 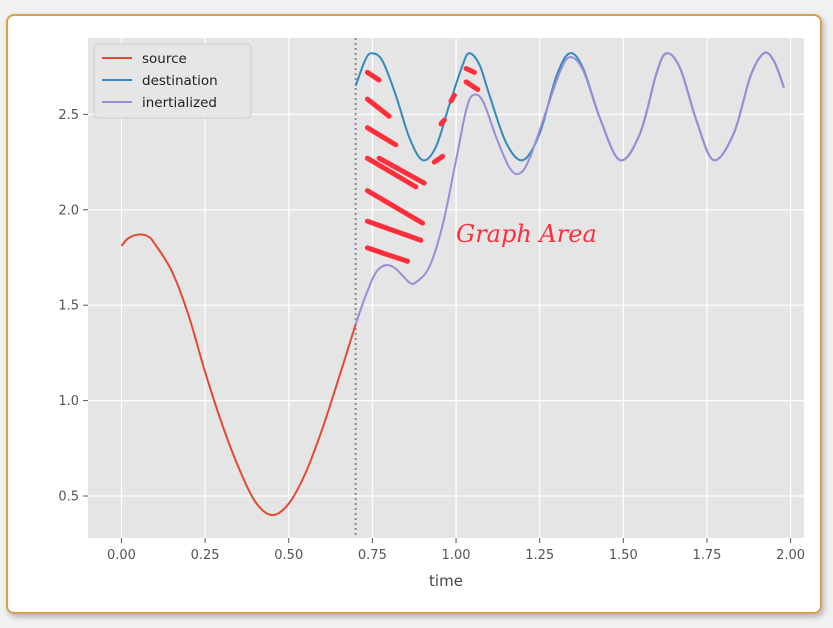 I want to click on legend-label: inertialized, so click(x=179, y=103).